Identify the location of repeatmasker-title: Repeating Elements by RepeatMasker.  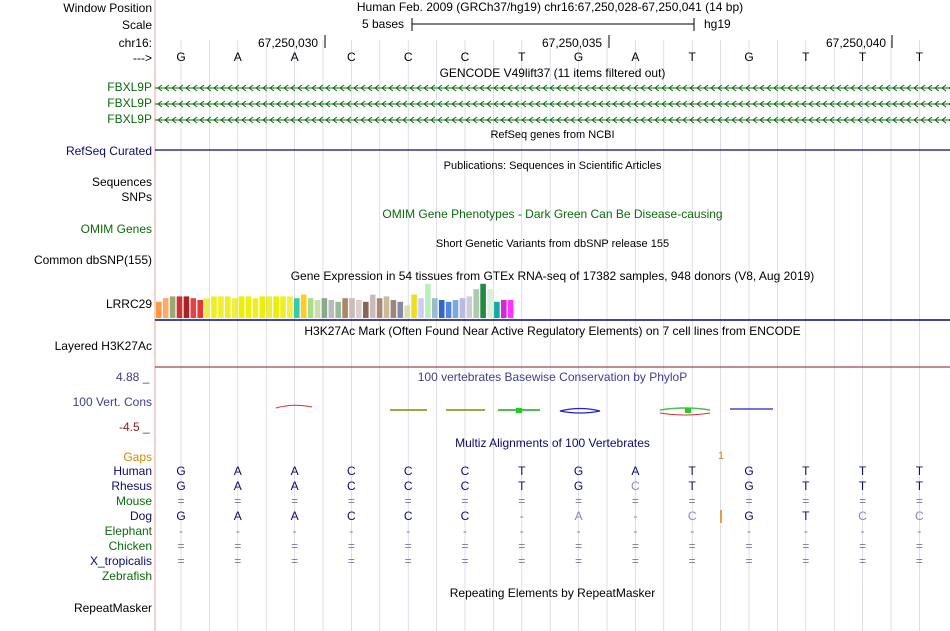
(552, 593).